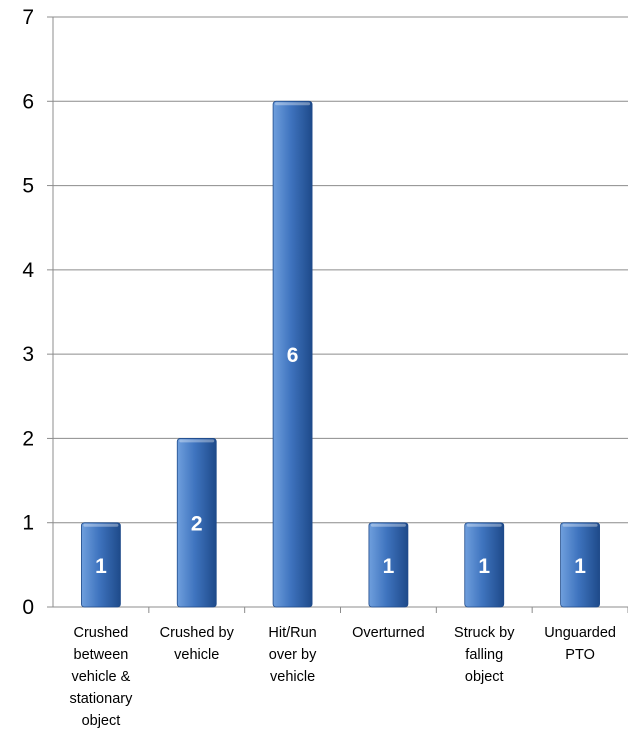 This screenshot has height=736, width=628. What do you see at coordinates (28, 17) in the screenshot?
I see `y-tick-label: 7` at bounding box center [28, 17].